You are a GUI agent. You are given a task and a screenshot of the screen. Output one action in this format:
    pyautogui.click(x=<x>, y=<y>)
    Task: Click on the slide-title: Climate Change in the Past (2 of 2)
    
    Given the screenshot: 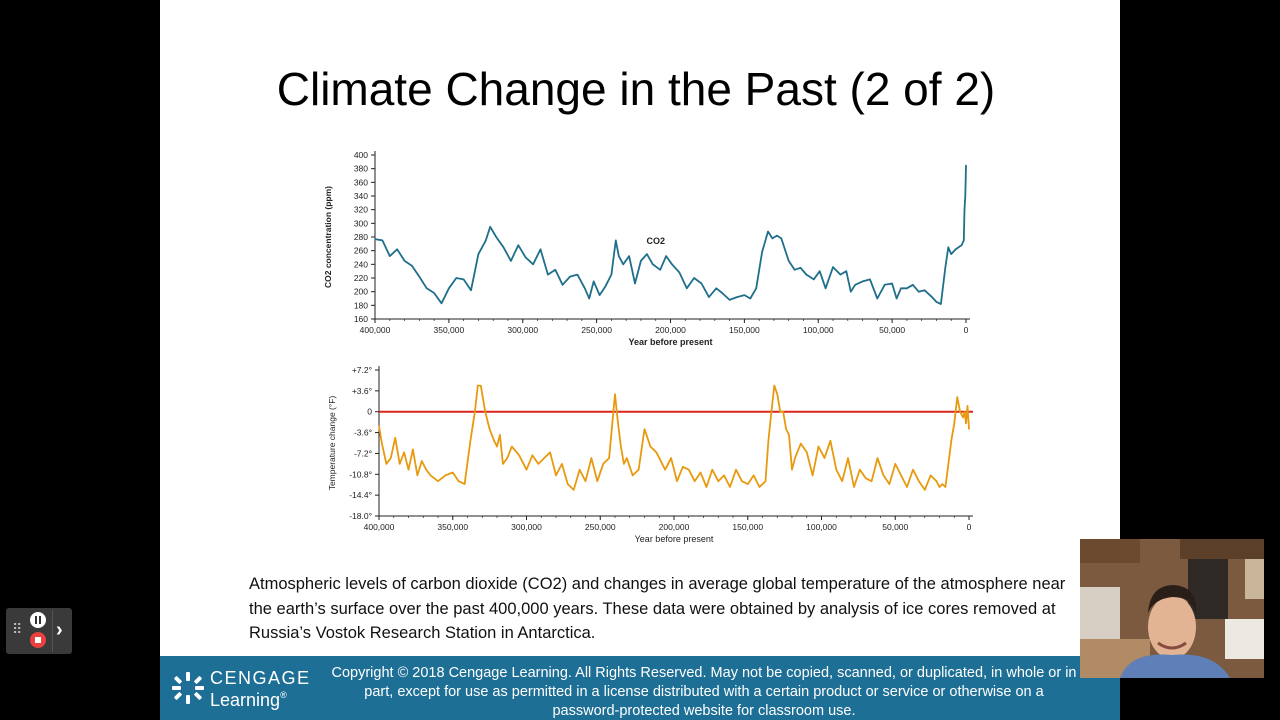 What is the action you would take?
    pyautogui.click(x=636, y=89)
    